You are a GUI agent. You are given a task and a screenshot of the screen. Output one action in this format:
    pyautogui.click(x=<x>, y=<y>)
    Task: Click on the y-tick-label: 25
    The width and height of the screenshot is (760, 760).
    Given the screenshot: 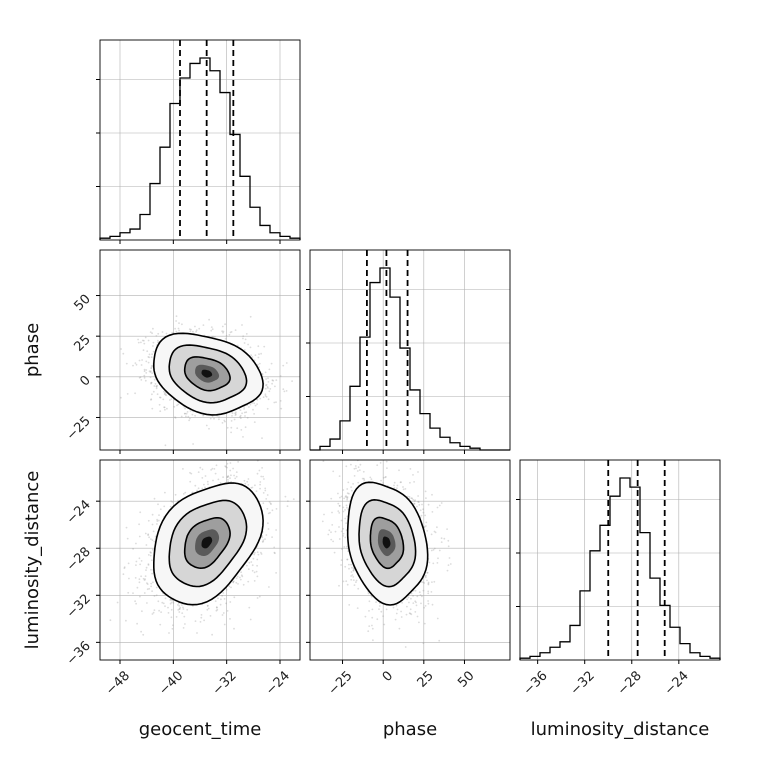 What is the action you would take?
    pyautogui.click(x=83, y=343)
    